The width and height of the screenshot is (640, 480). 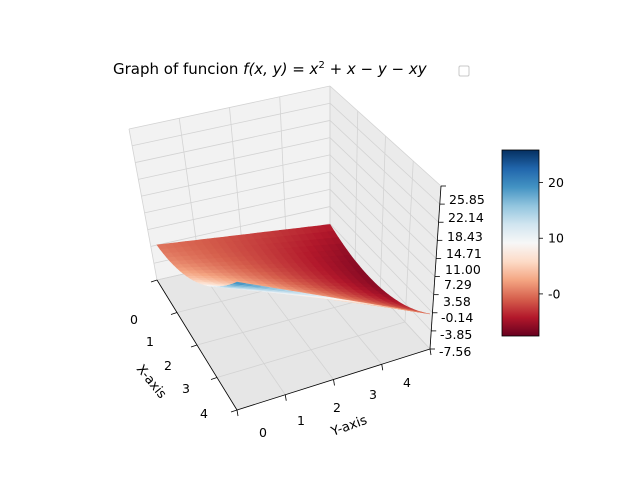 I want to click on surface-plot, so click(x=293, y=269).